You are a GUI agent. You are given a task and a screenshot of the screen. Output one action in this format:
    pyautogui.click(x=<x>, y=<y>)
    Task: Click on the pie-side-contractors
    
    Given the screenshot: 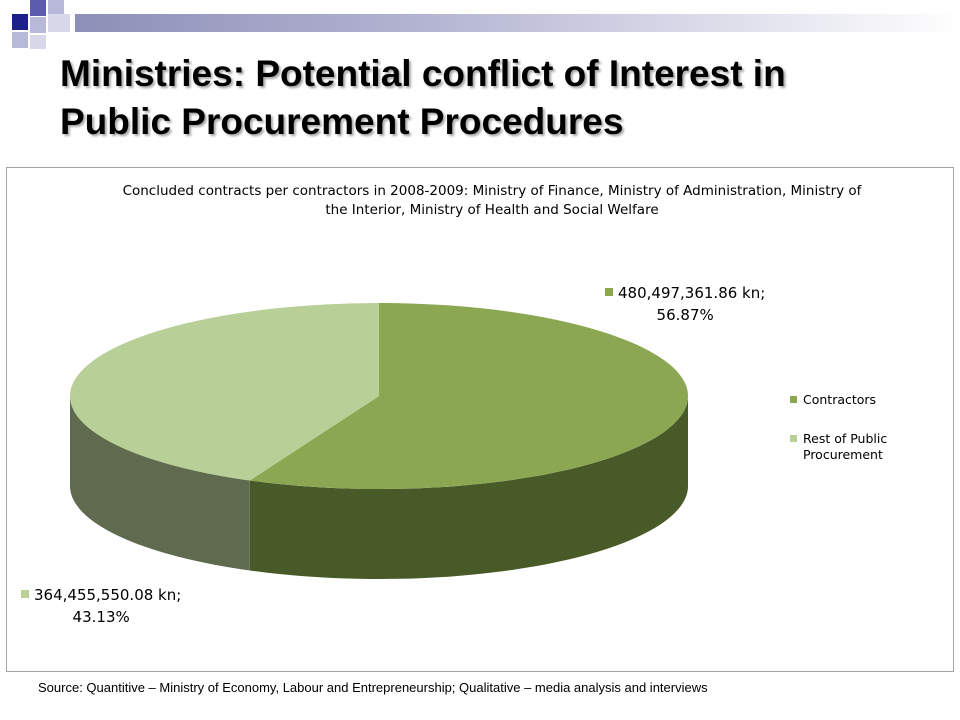 What is the action you would take?
    pyautogui.click(x=468, y=487)
    